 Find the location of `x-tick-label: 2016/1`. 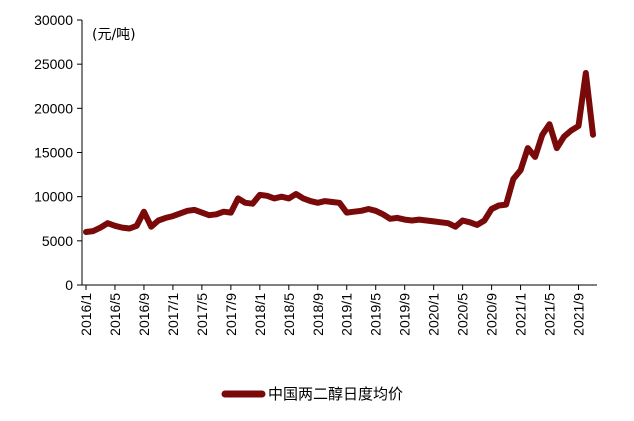

x-tick-label: 2016/1 is located at coordinates (86, 314).